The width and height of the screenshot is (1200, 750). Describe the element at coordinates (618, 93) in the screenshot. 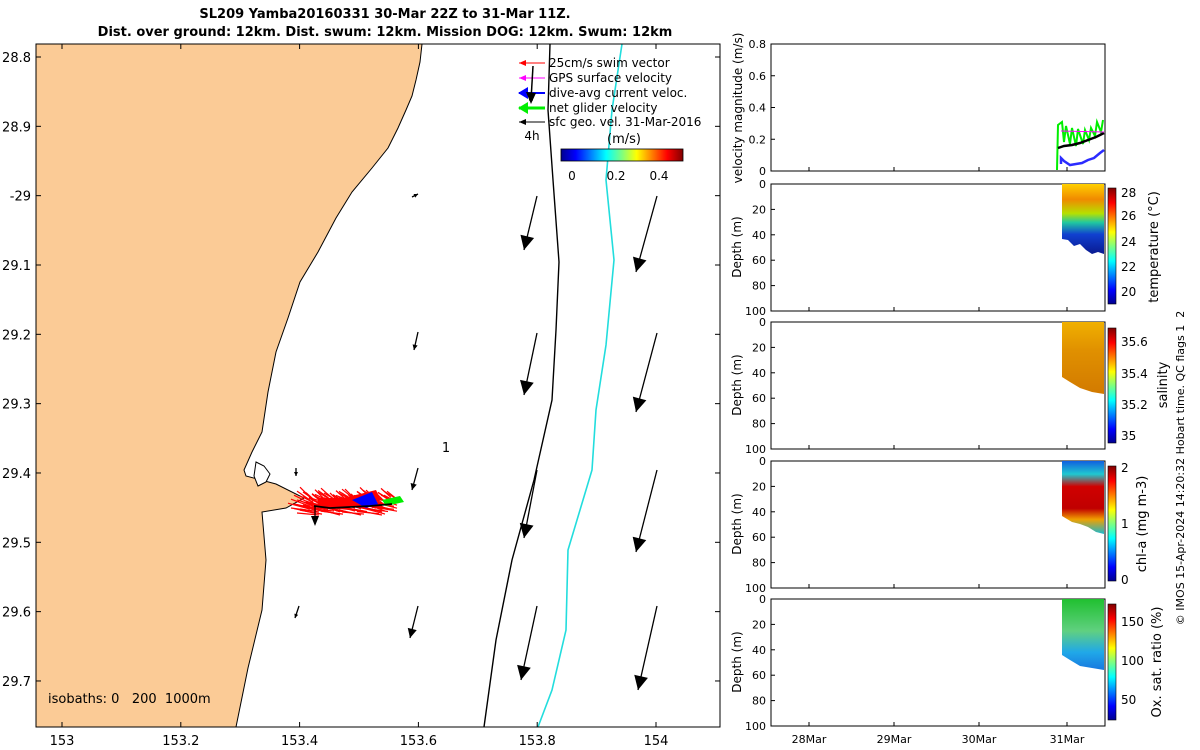

I see `legend-current-label: dive-avg current veloc.` at that location.